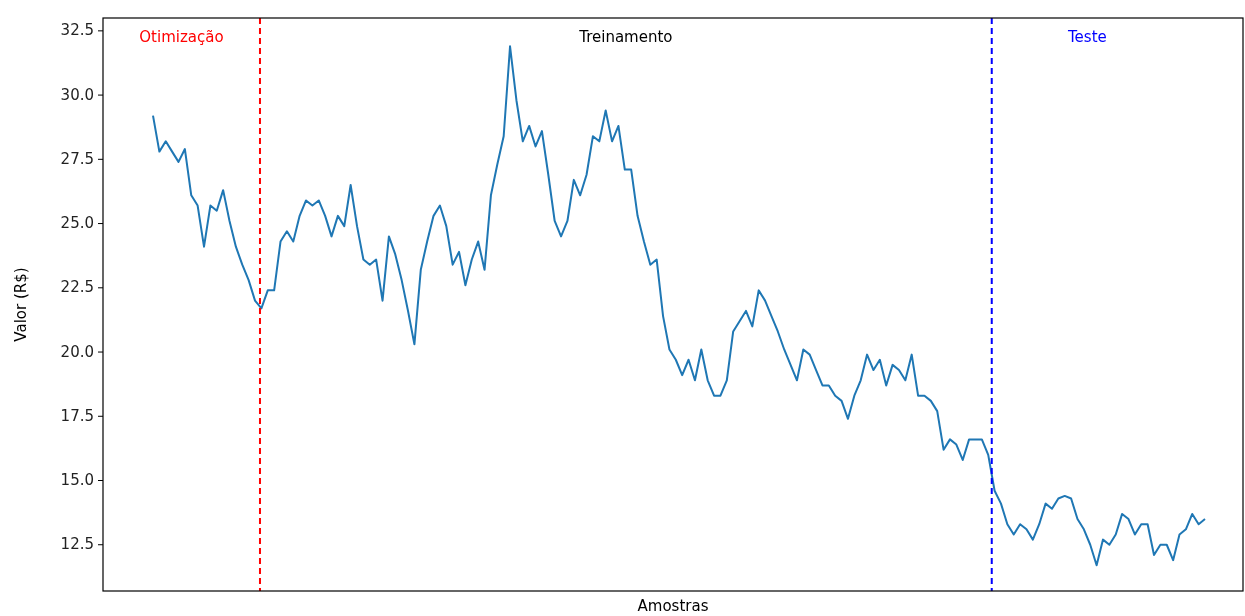 This screenshot has width=1245, height=616. Describe the element at coordinates (77, 287) in the screenshot. I see `y-tick-label: 22.5` at that location.